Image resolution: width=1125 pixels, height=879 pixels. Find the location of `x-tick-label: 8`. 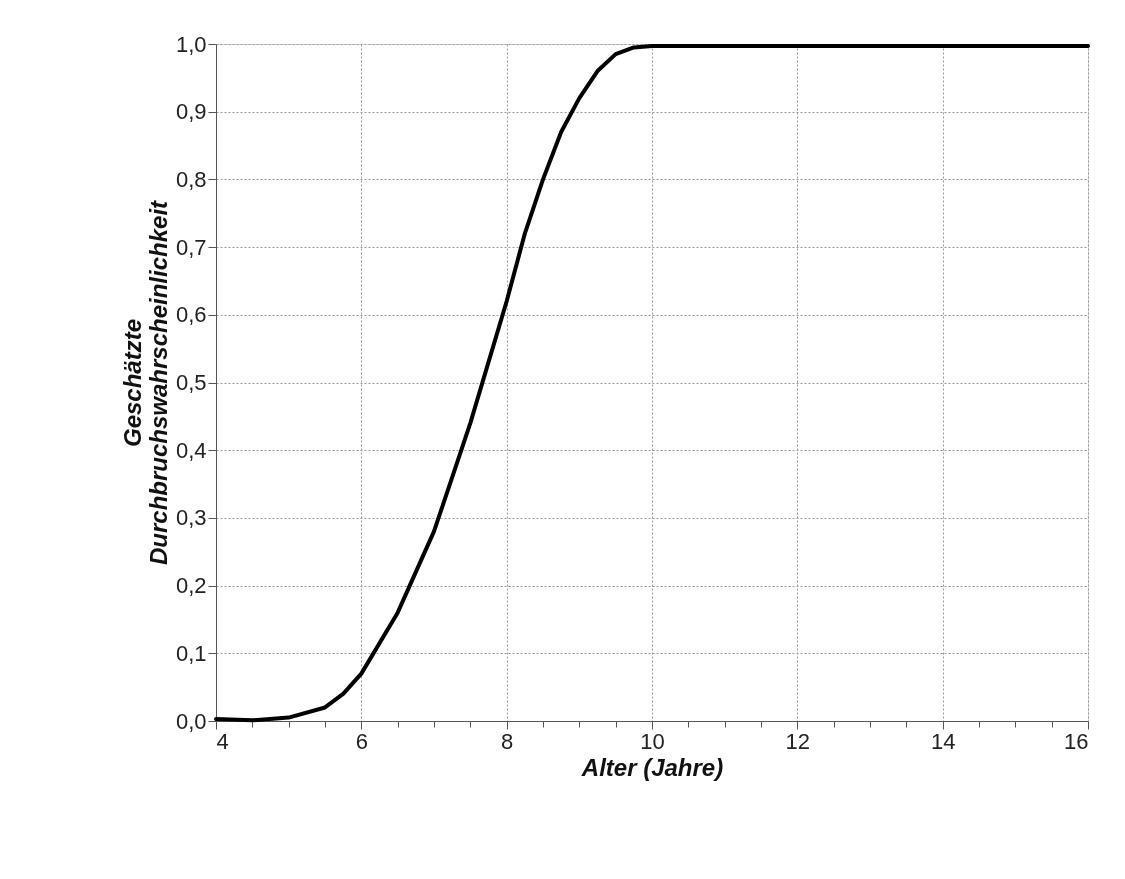

x-tick-label: 8 is located at coordinates (507, 741).